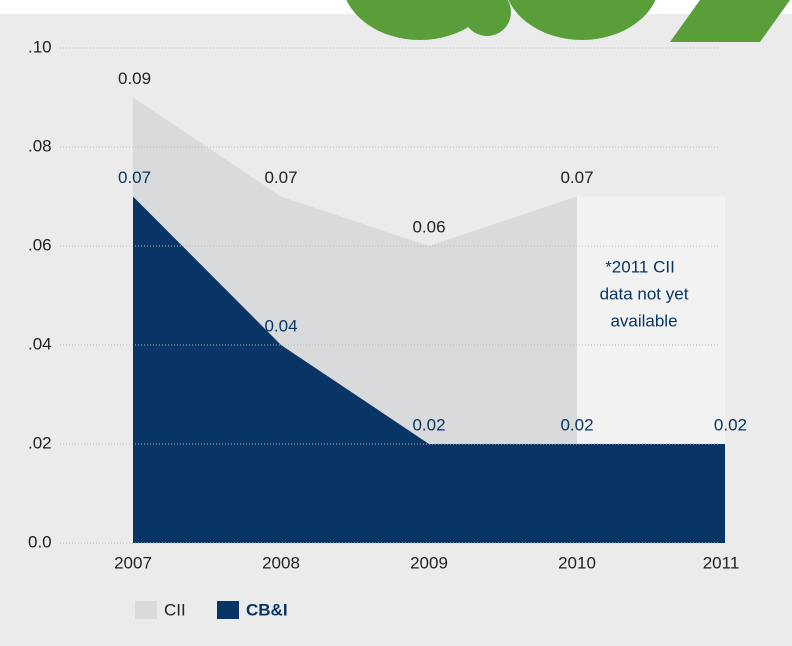 The width and height of the screenshot is (792, 646). I want to click on y-tick-label: .02, so click(40, 442).